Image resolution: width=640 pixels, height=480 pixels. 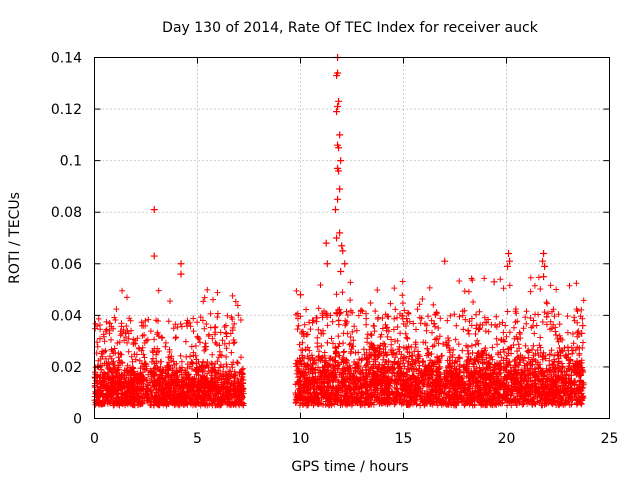 I want to click on y-tick-label: 0.02, so click(x=66, y=368).